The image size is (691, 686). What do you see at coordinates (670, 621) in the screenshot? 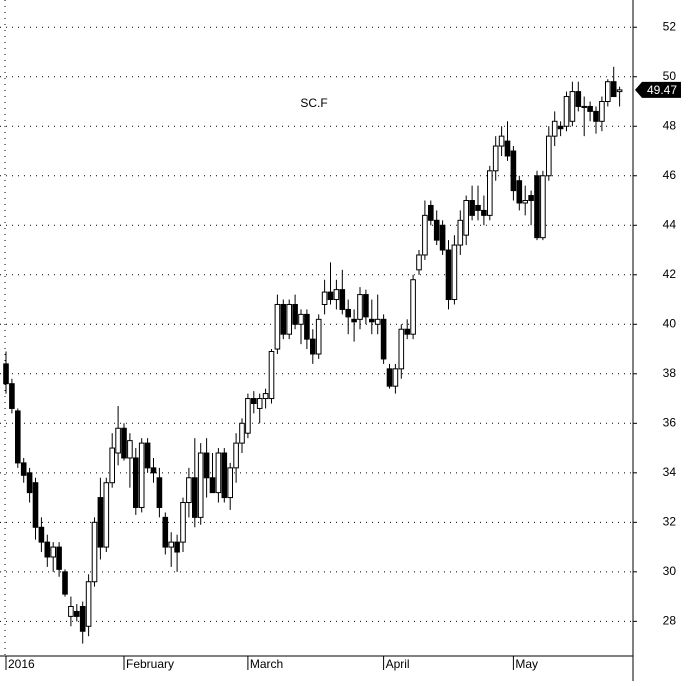
I see `y-tick-label: 28` at bounding box center [670, 621].